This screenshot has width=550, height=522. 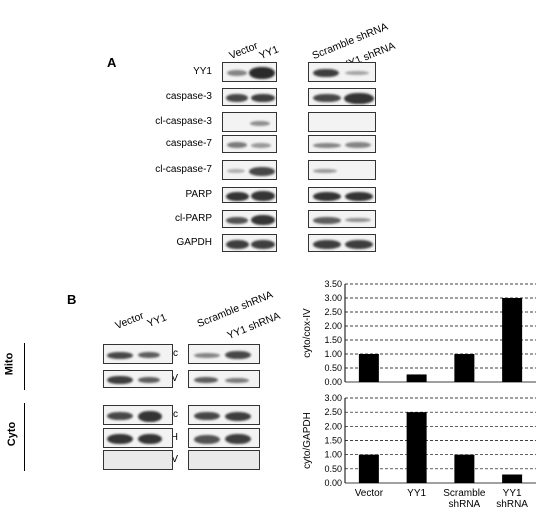 I want to click on panel-a-letter: A, so click(x=112, y=62).